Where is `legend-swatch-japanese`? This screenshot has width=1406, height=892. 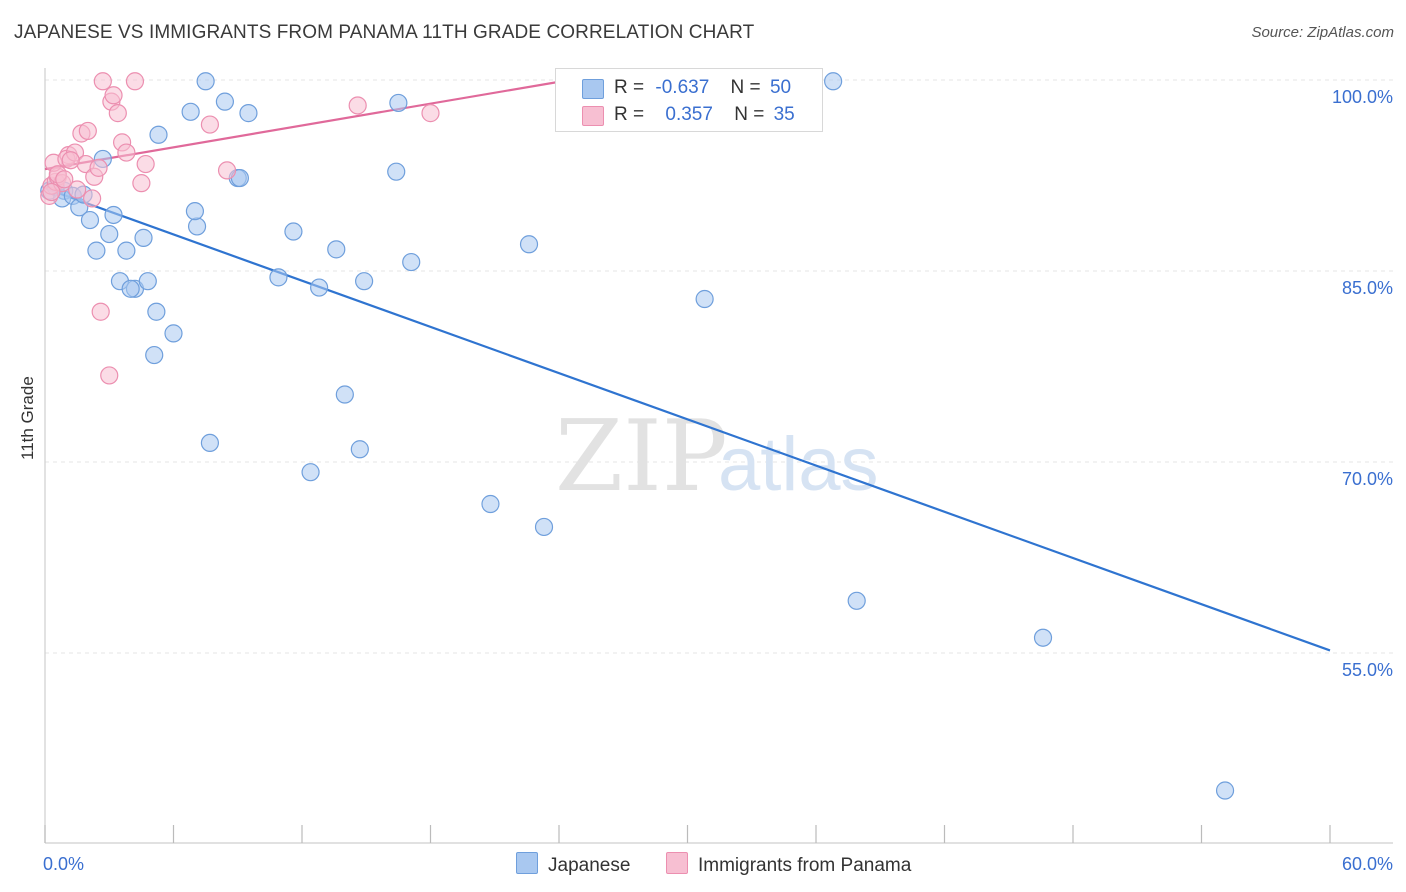
legend-swatch-japanese is located at coordinates (593, 89).